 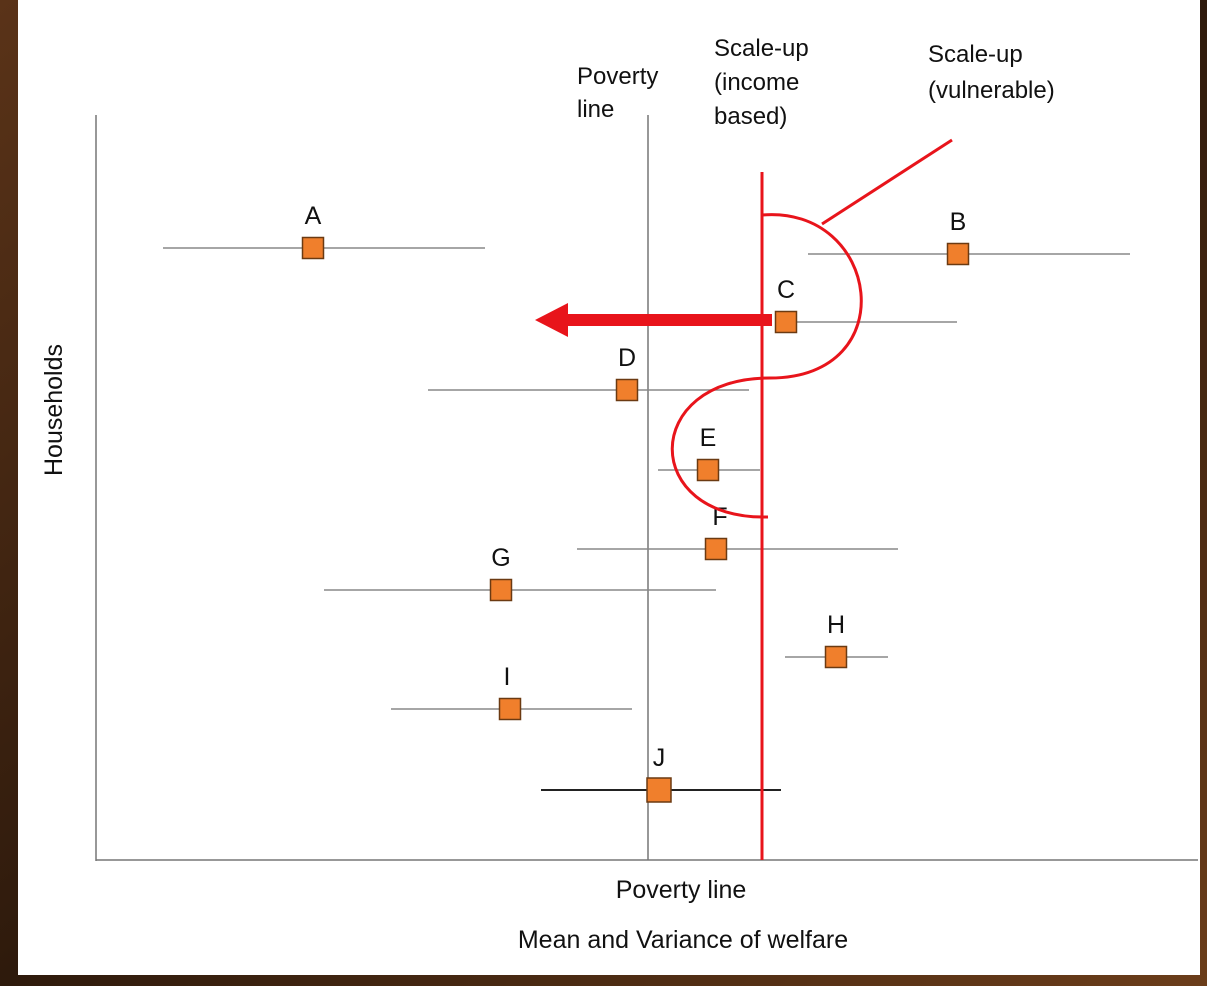 What do you see at coordinates (627, 358) in the screenshot?
I see `household-label: D` at bounding box center [627, 358].